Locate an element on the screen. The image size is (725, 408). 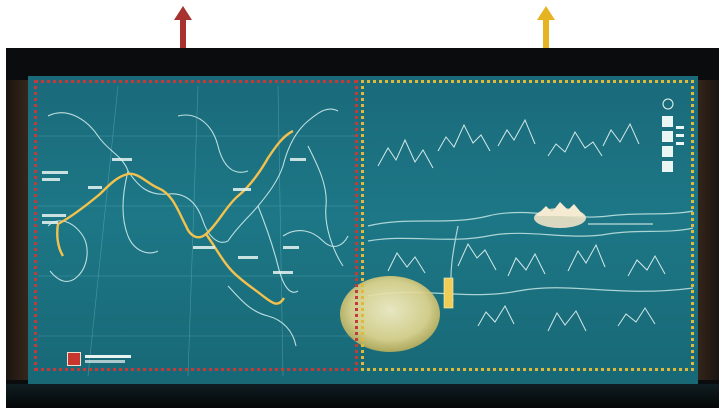
voyage-route is located at coordinates (175, 217).